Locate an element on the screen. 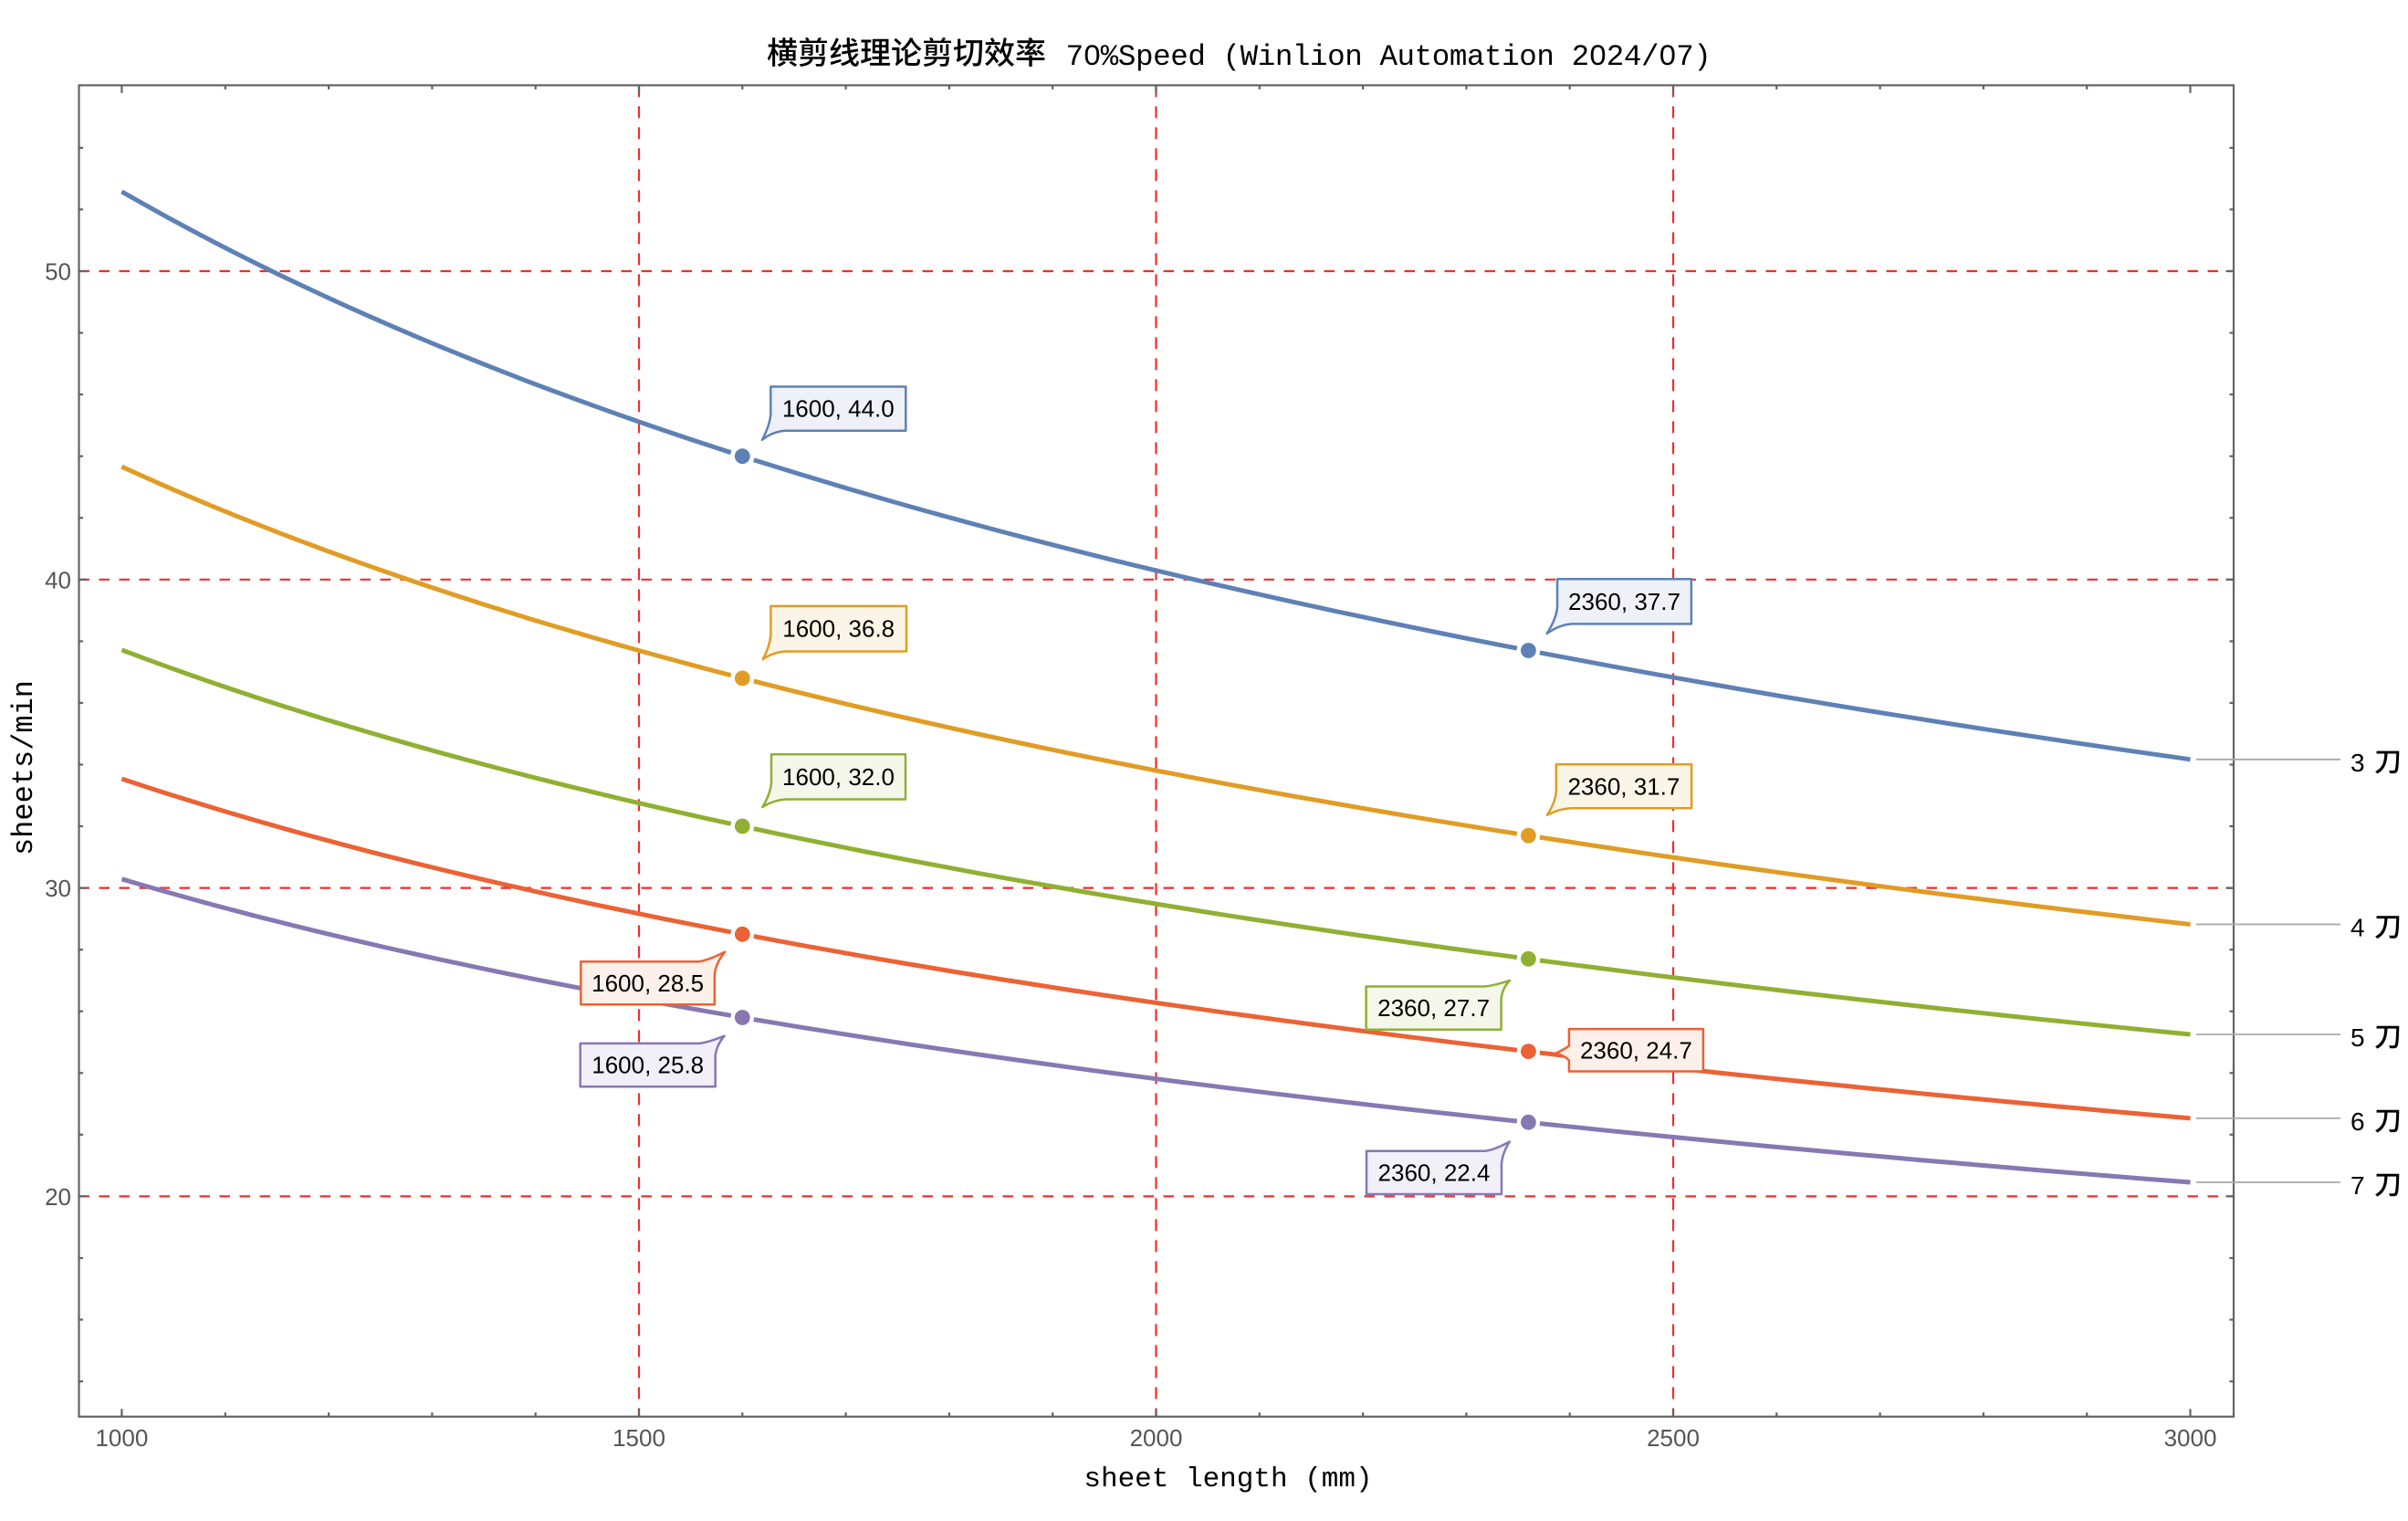  svg-text: 1600, 36.8 is located at coordinates (839, 629).